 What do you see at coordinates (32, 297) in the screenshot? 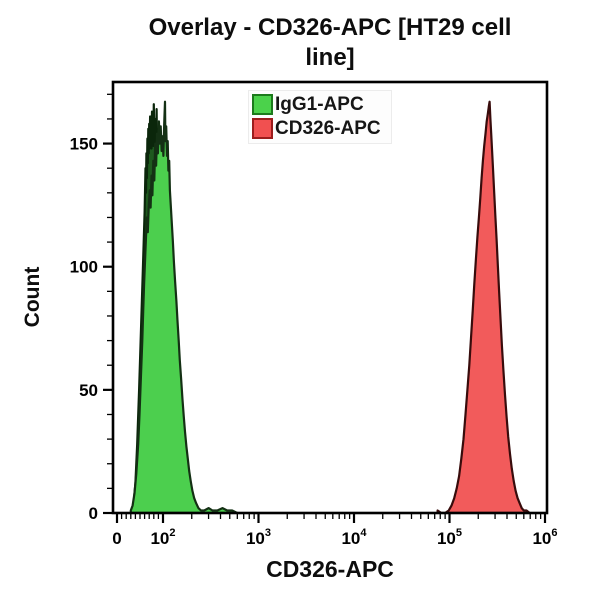
I see `y-axis-label: Count` at bounding box center [32, 297].